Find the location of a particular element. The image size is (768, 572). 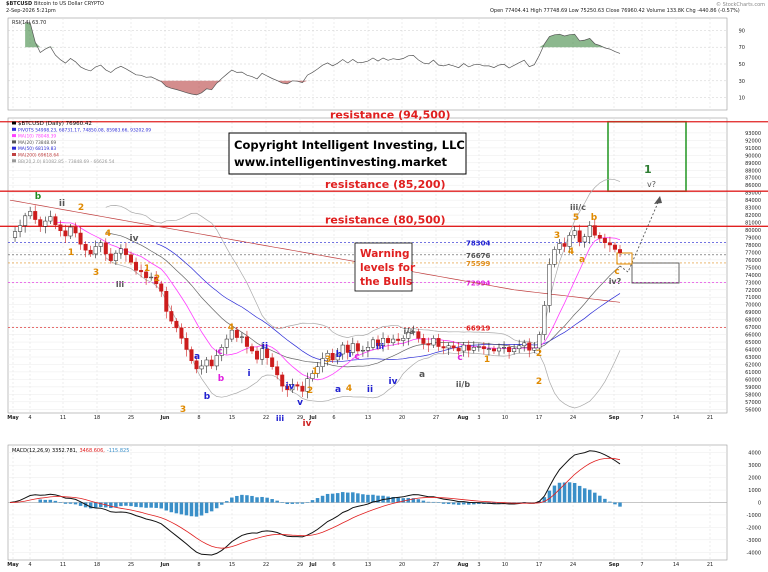

x-tick: 29 is located at coordinates (300, 418).